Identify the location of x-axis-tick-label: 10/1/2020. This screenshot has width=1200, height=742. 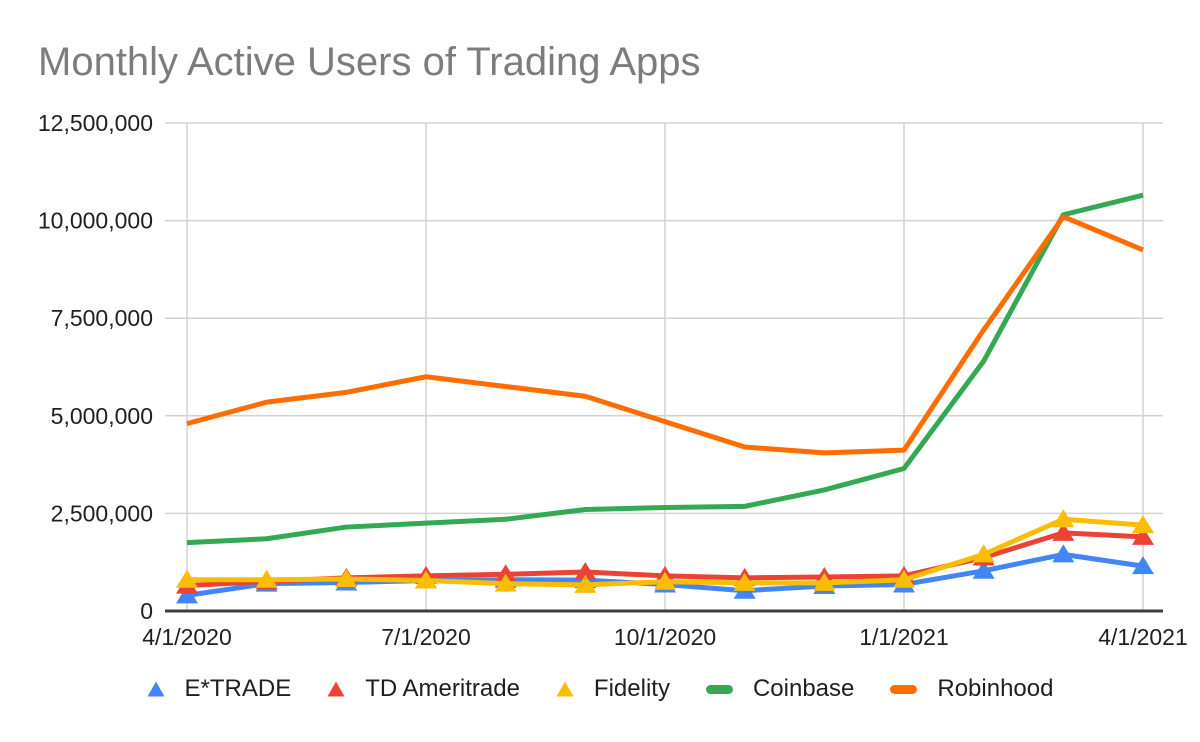
(665, 637).